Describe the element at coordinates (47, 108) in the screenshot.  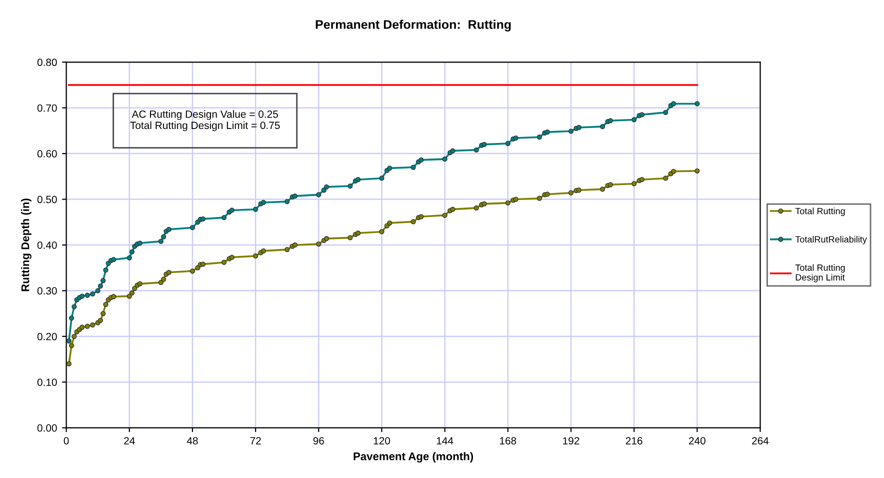
I see `y-tick-label: 0.70` at that location.